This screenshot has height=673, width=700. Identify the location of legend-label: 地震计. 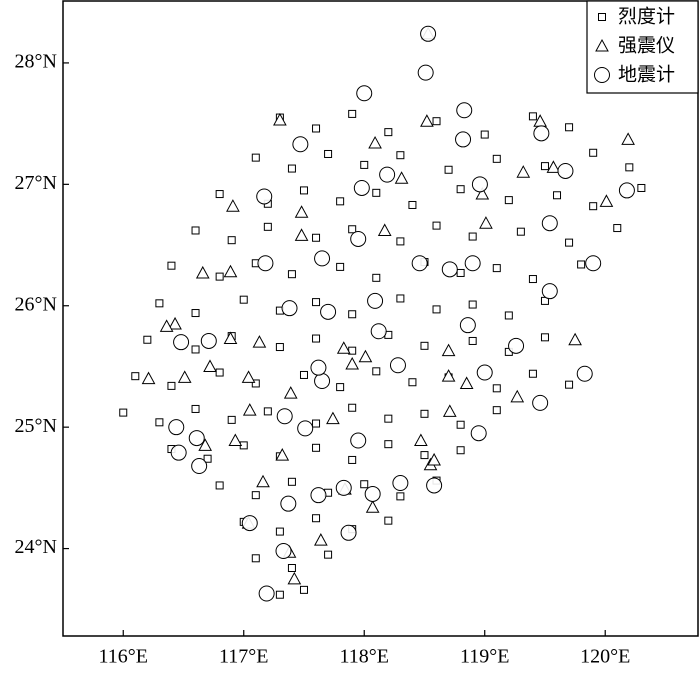
(646, 75).